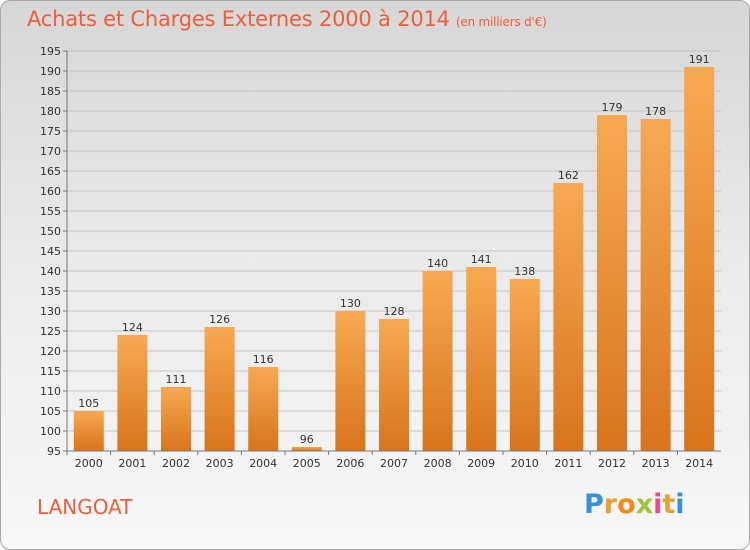 The image size is (750, 550). What do you see at coordinates (655, 111) in the screenshot?
I see `value-label: 178` at bounding box center [655, 111].